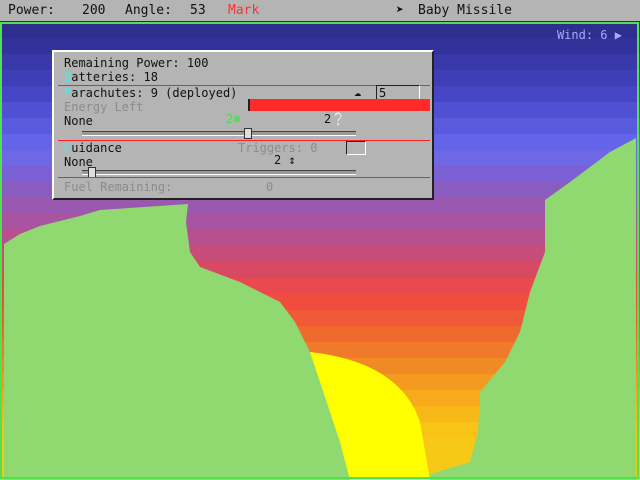 The image size is (640, 480). What do you see at coordinates (198, 10) in the screenshot?
I see `angle-value: 53` at bounding box center [198, 10].